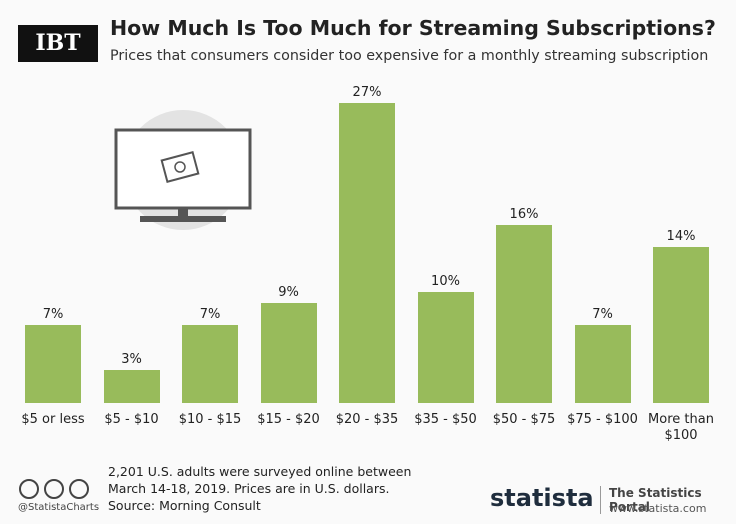  I want to click on x-tick-label: $15 - $20, so click(288, 419).